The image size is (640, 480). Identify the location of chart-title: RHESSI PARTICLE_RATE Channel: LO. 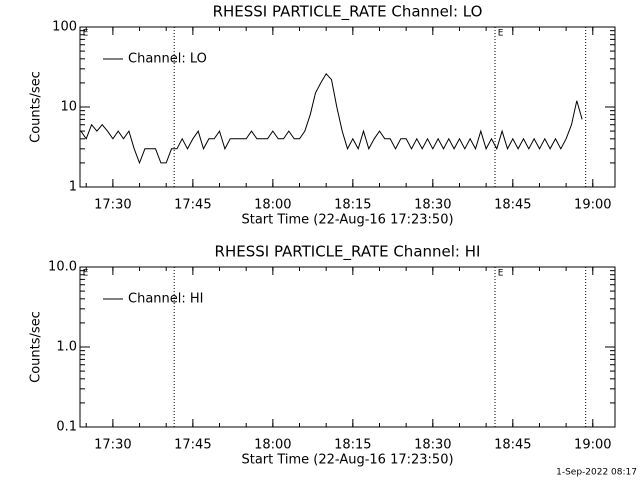
(348, 12).